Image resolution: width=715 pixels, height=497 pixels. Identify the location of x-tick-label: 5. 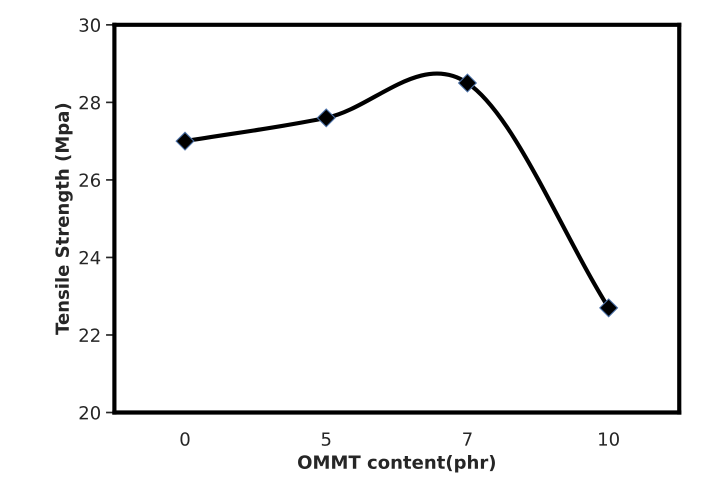
(326, 439).